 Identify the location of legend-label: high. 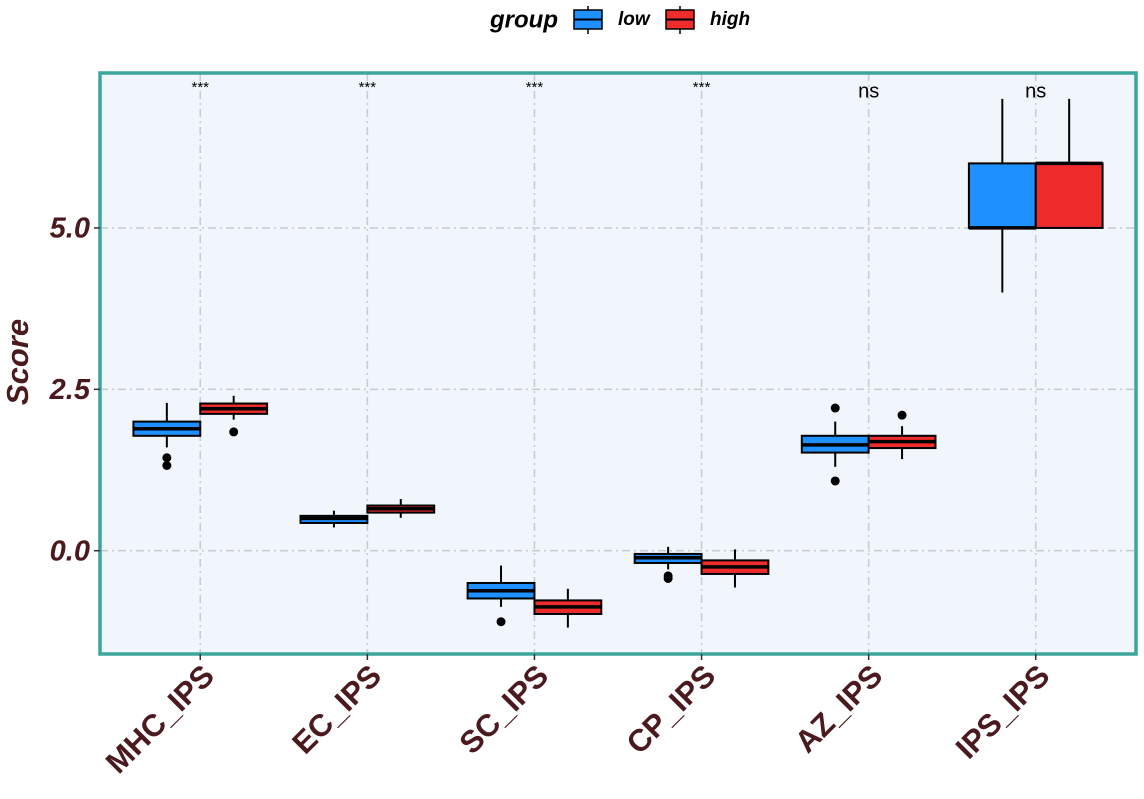
(730, 19).